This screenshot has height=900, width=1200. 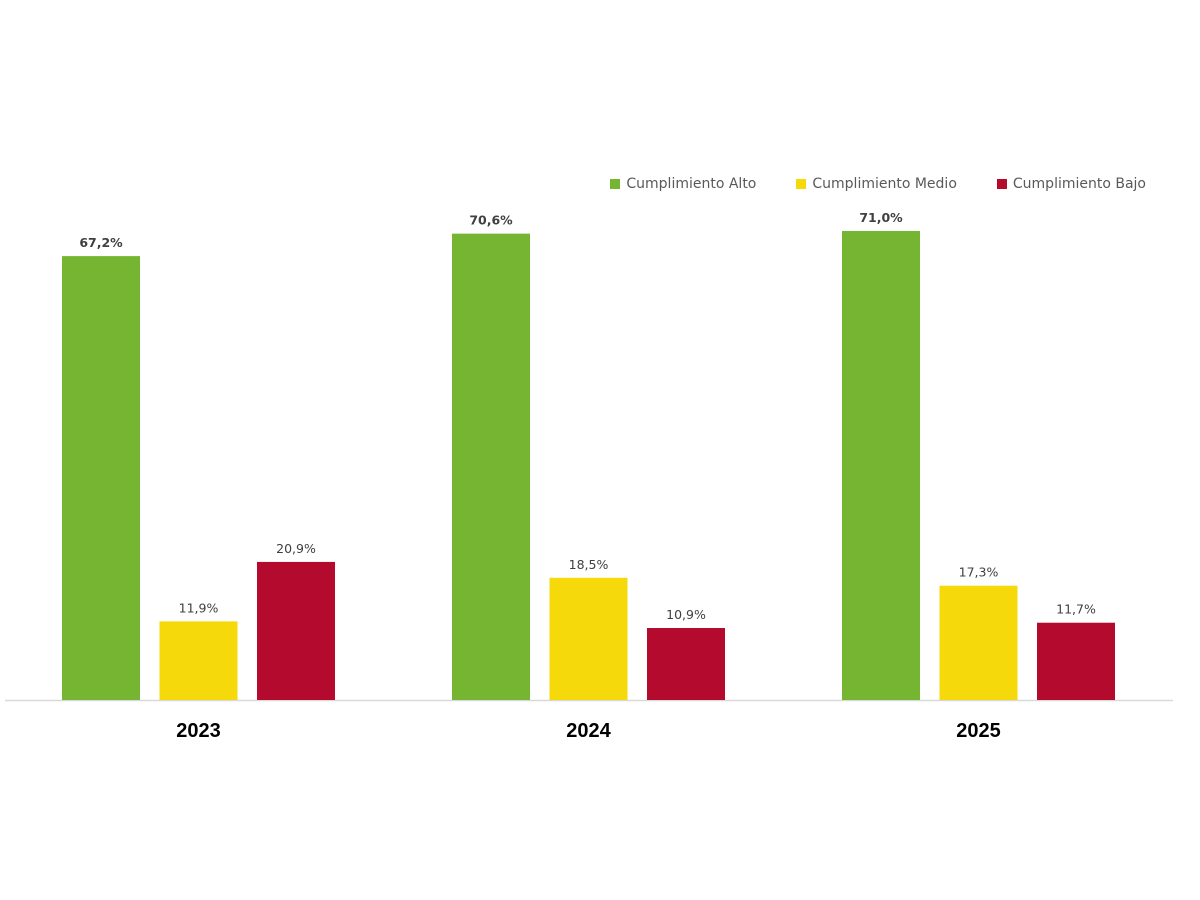 What do you see at coordinates (588, 638) in the screenshot?
I see `bar-2024-cumplimiento-medio` at bounding box center [588, 638].